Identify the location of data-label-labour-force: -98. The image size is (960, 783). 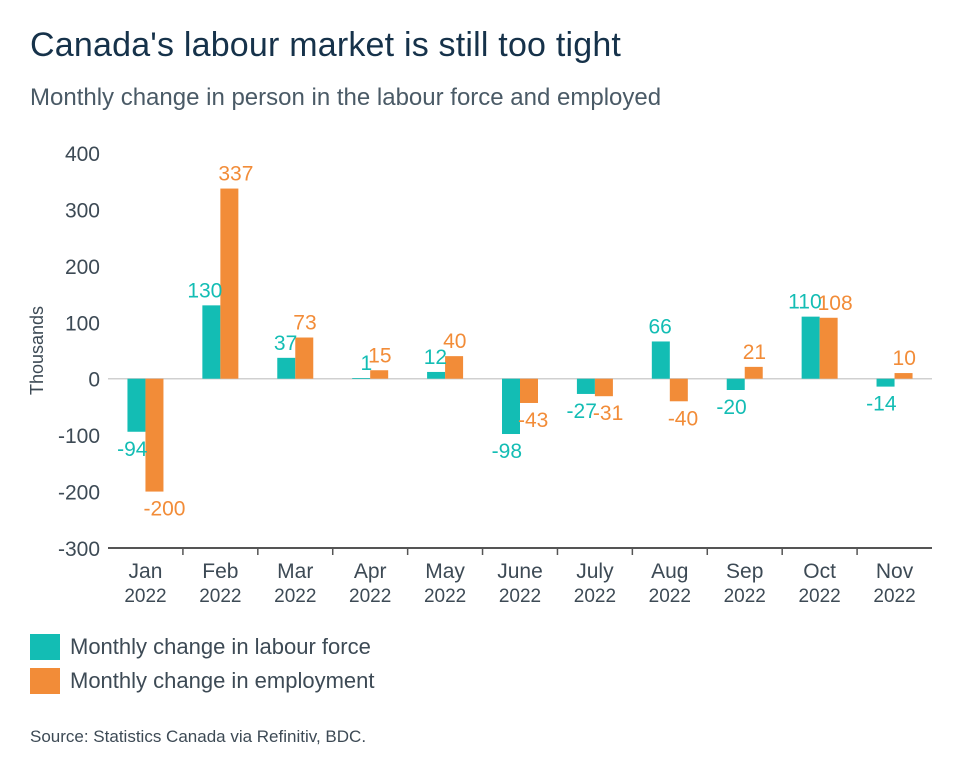
(507, 451).